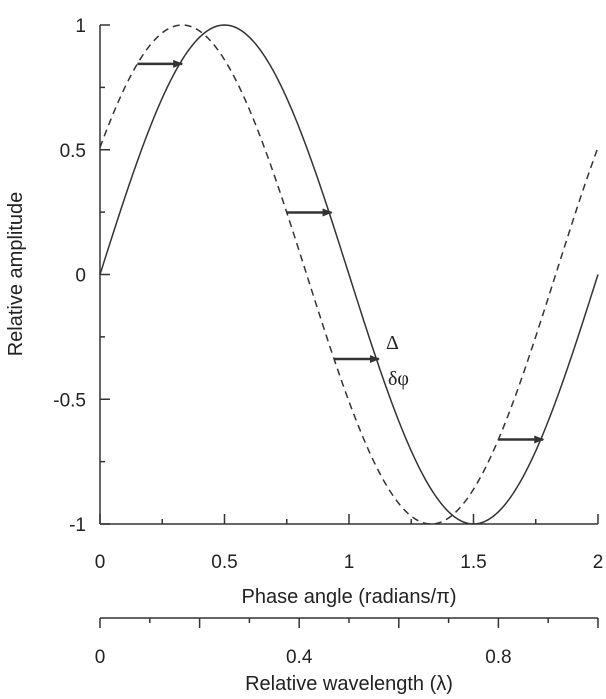 The image size is (606, 699). Describe the element at coordinates (392, 343) in the screenshot. I see `delta-annotation: Δ` at that location.